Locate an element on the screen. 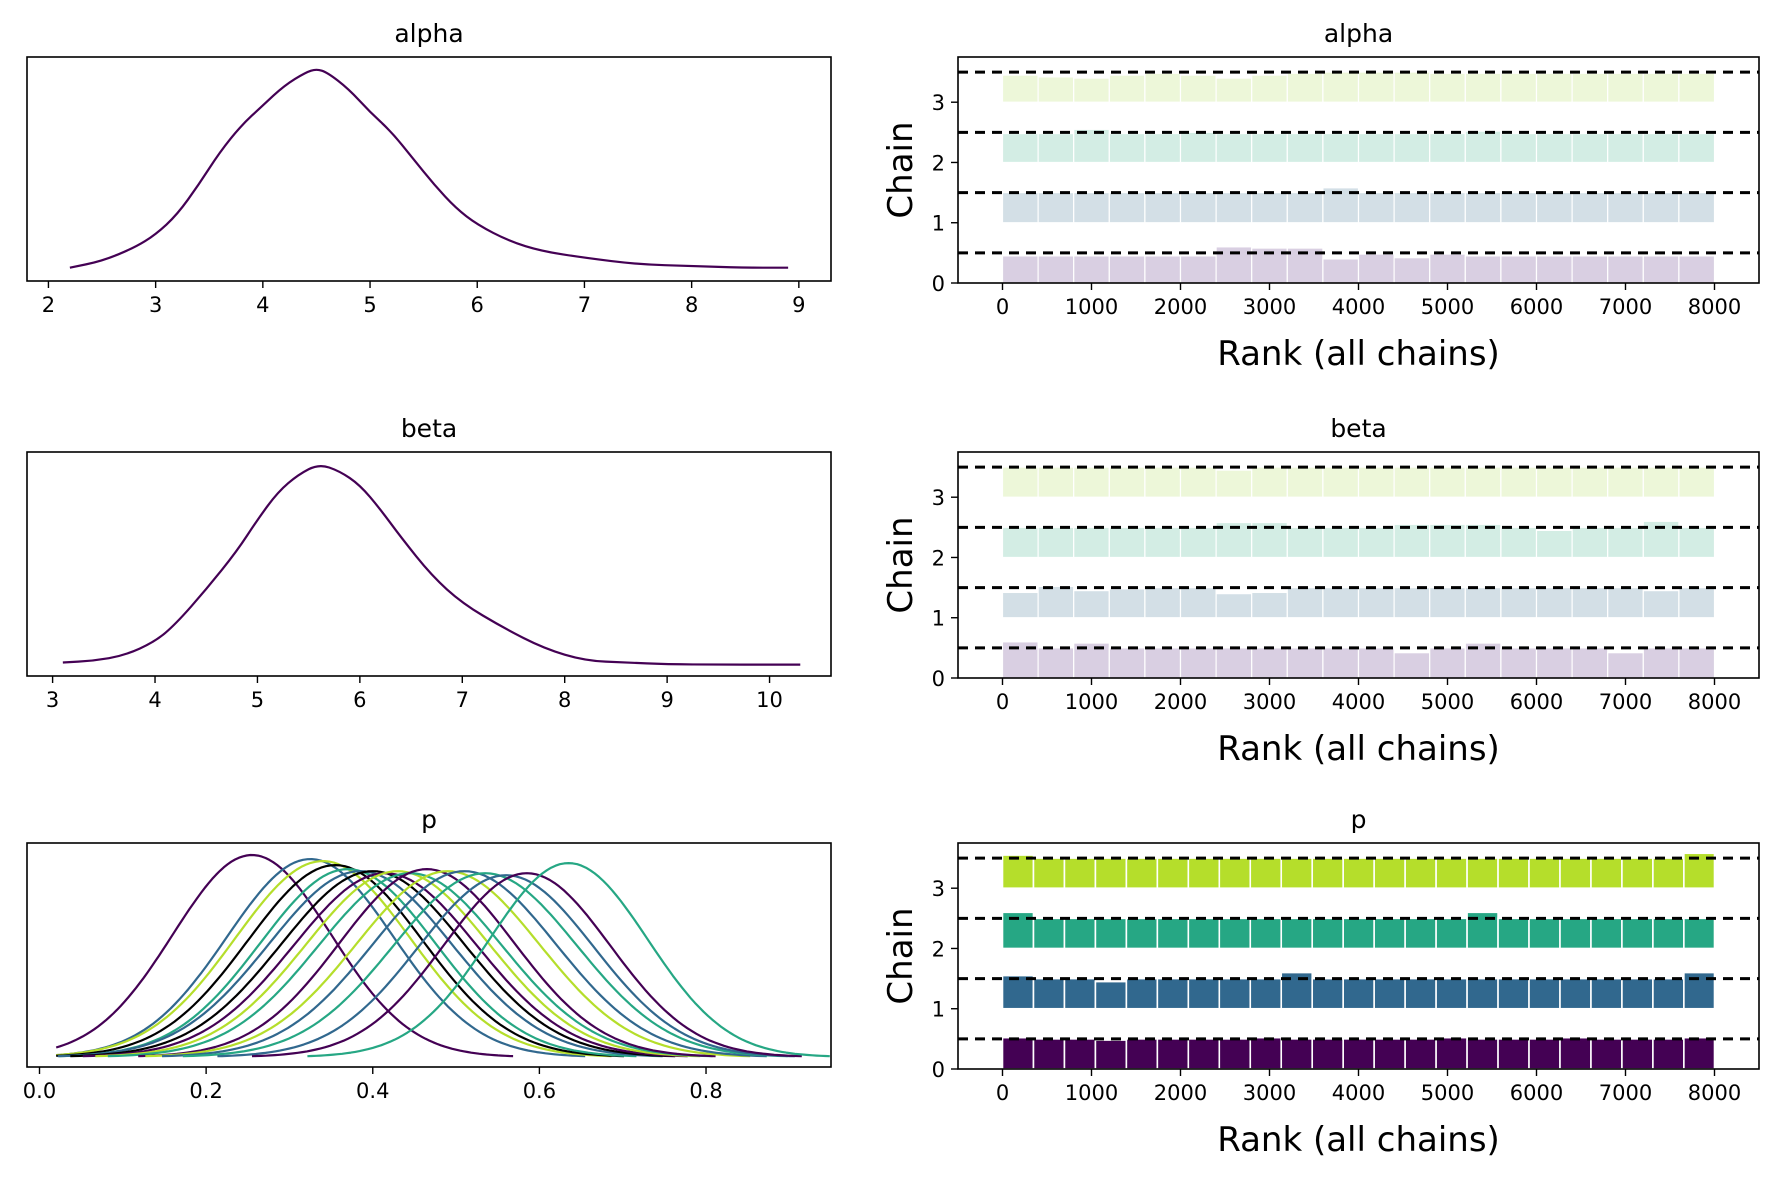 The image size is (1770, 1180). x-tick-label: 8 is located at coordinates (691, 305).